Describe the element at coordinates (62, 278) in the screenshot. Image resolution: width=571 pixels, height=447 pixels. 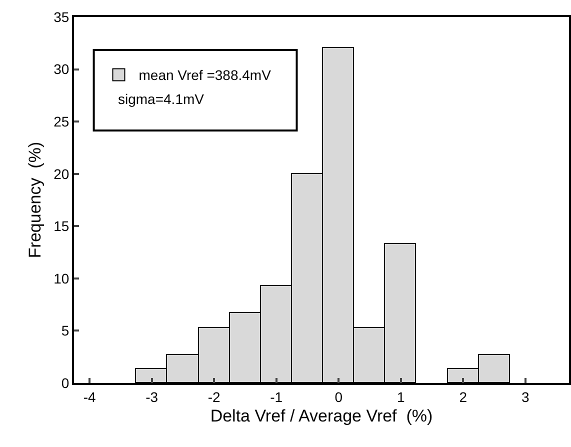
I see `y-tick-label: 10` at that location.